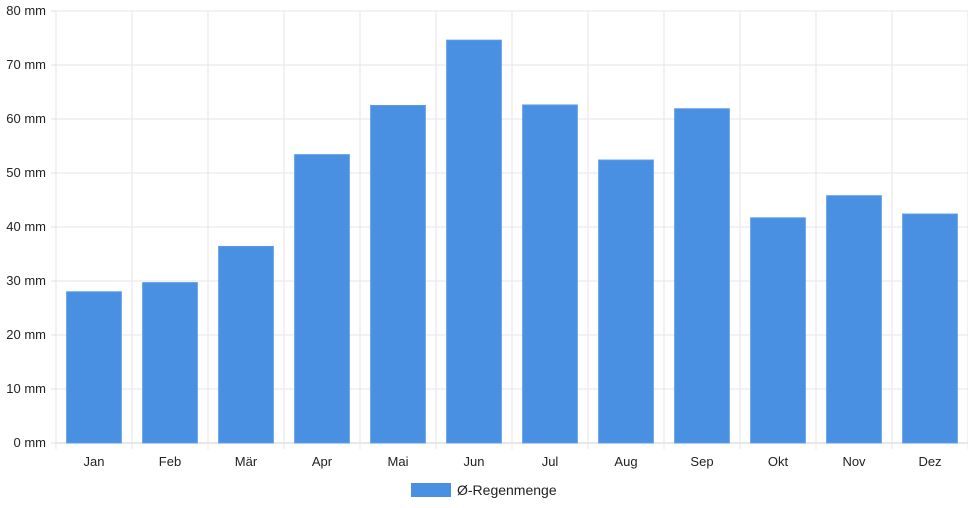  What do you see at coordinates (170, 461) in the screenshot?
I see `x-tick-label: Feb` at bounding box center [170, 461].